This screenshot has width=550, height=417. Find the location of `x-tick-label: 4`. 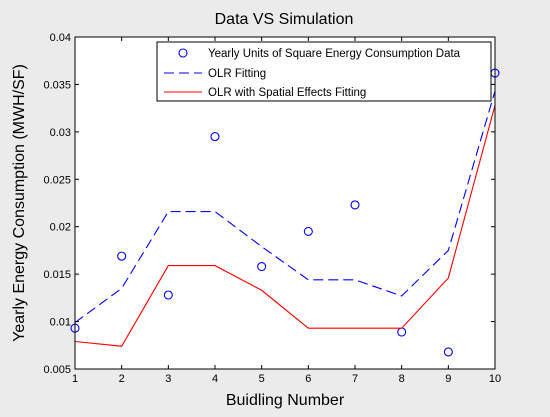

x-tick-label: 4 is located at coordinates (215, 379).